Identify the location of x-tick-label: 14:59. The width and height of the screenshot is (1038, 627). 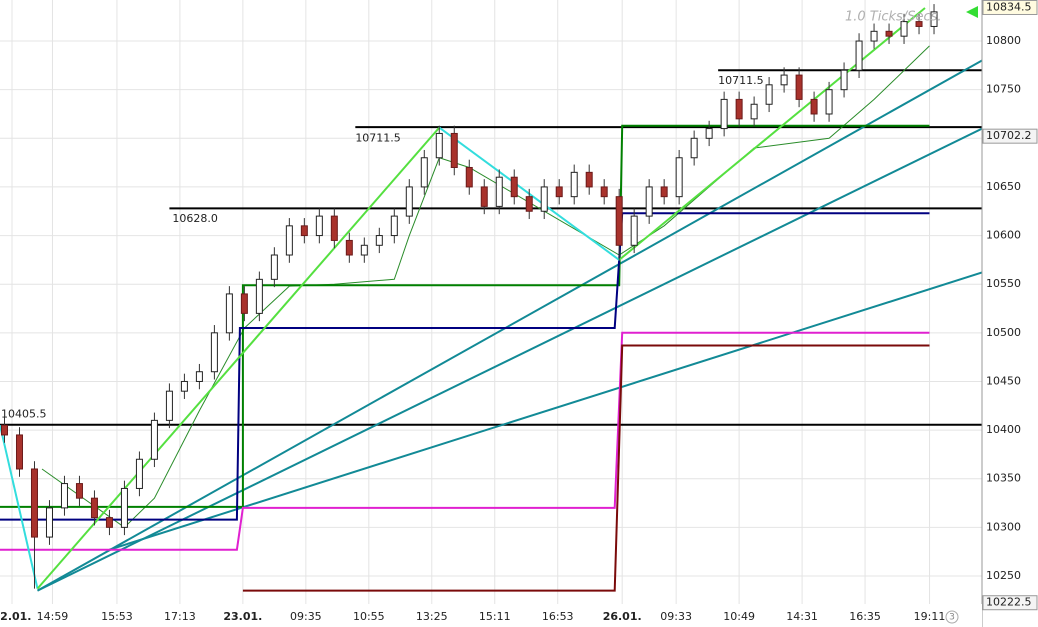
(53, 616).